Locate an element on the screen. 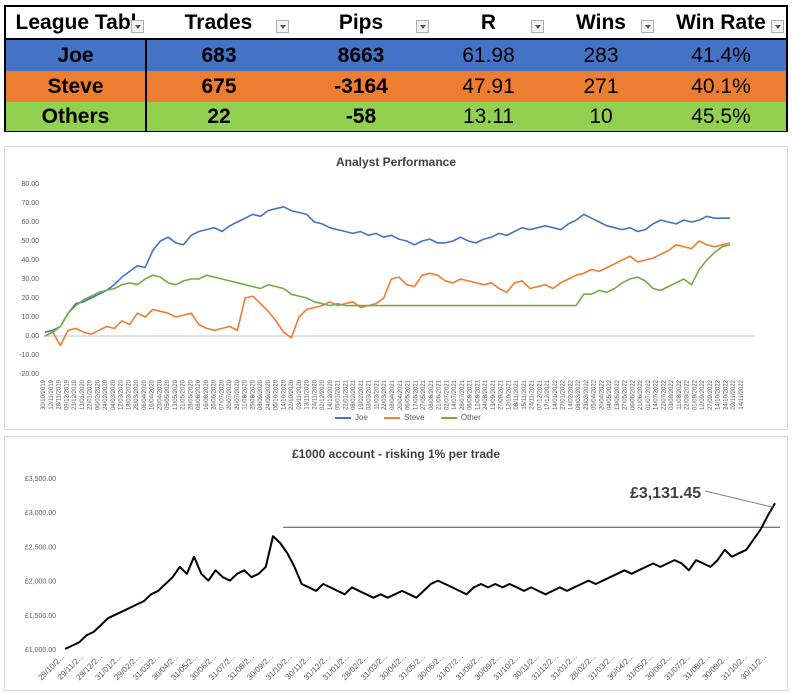 The image size is (792, 693). x-tick-label: 20/07/2020 is located at coordinates (230, 394).